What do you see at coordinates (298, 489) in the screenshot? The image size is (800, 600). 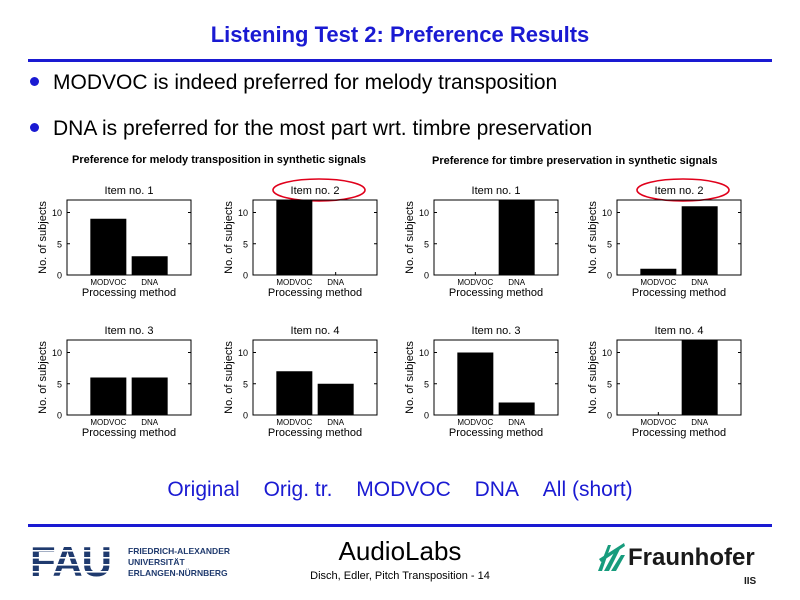 I see `link-orig-tr: Orig. tr.` at bounding box center [298, 489].